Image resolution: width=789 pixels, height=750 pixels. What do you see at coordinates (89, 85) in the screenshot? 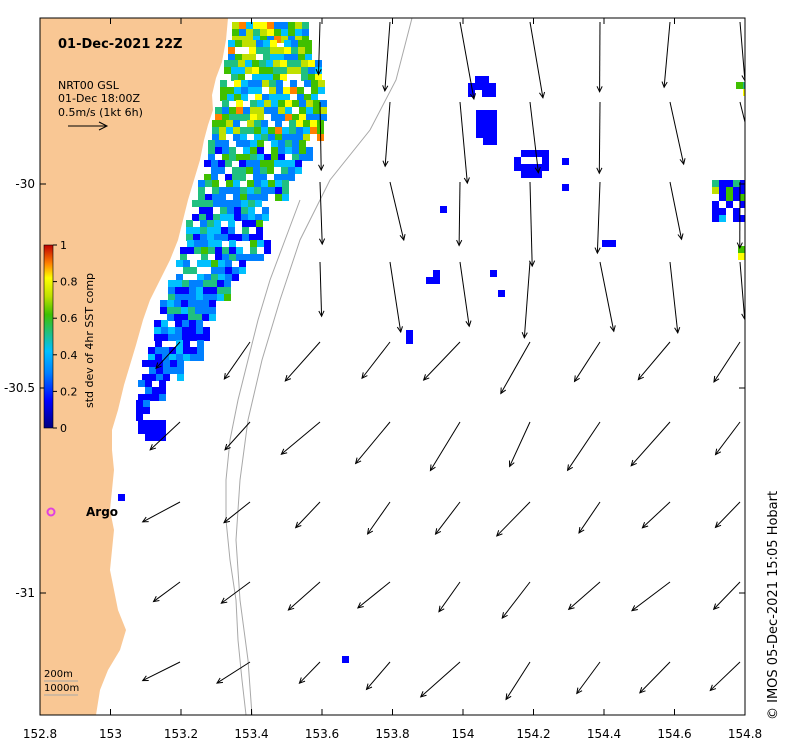
I see `source-label: NRT00 GSL` at bounding box center [89, 85].